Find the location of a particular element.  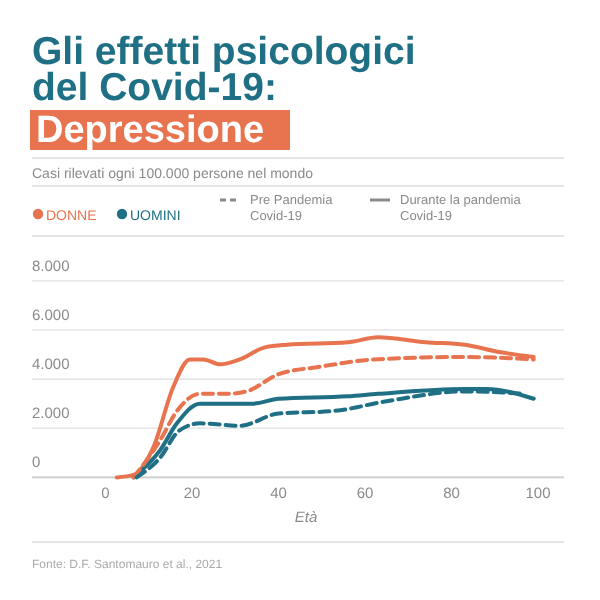

chart-subtitle: Depressione is located at coordinates (150, 131).